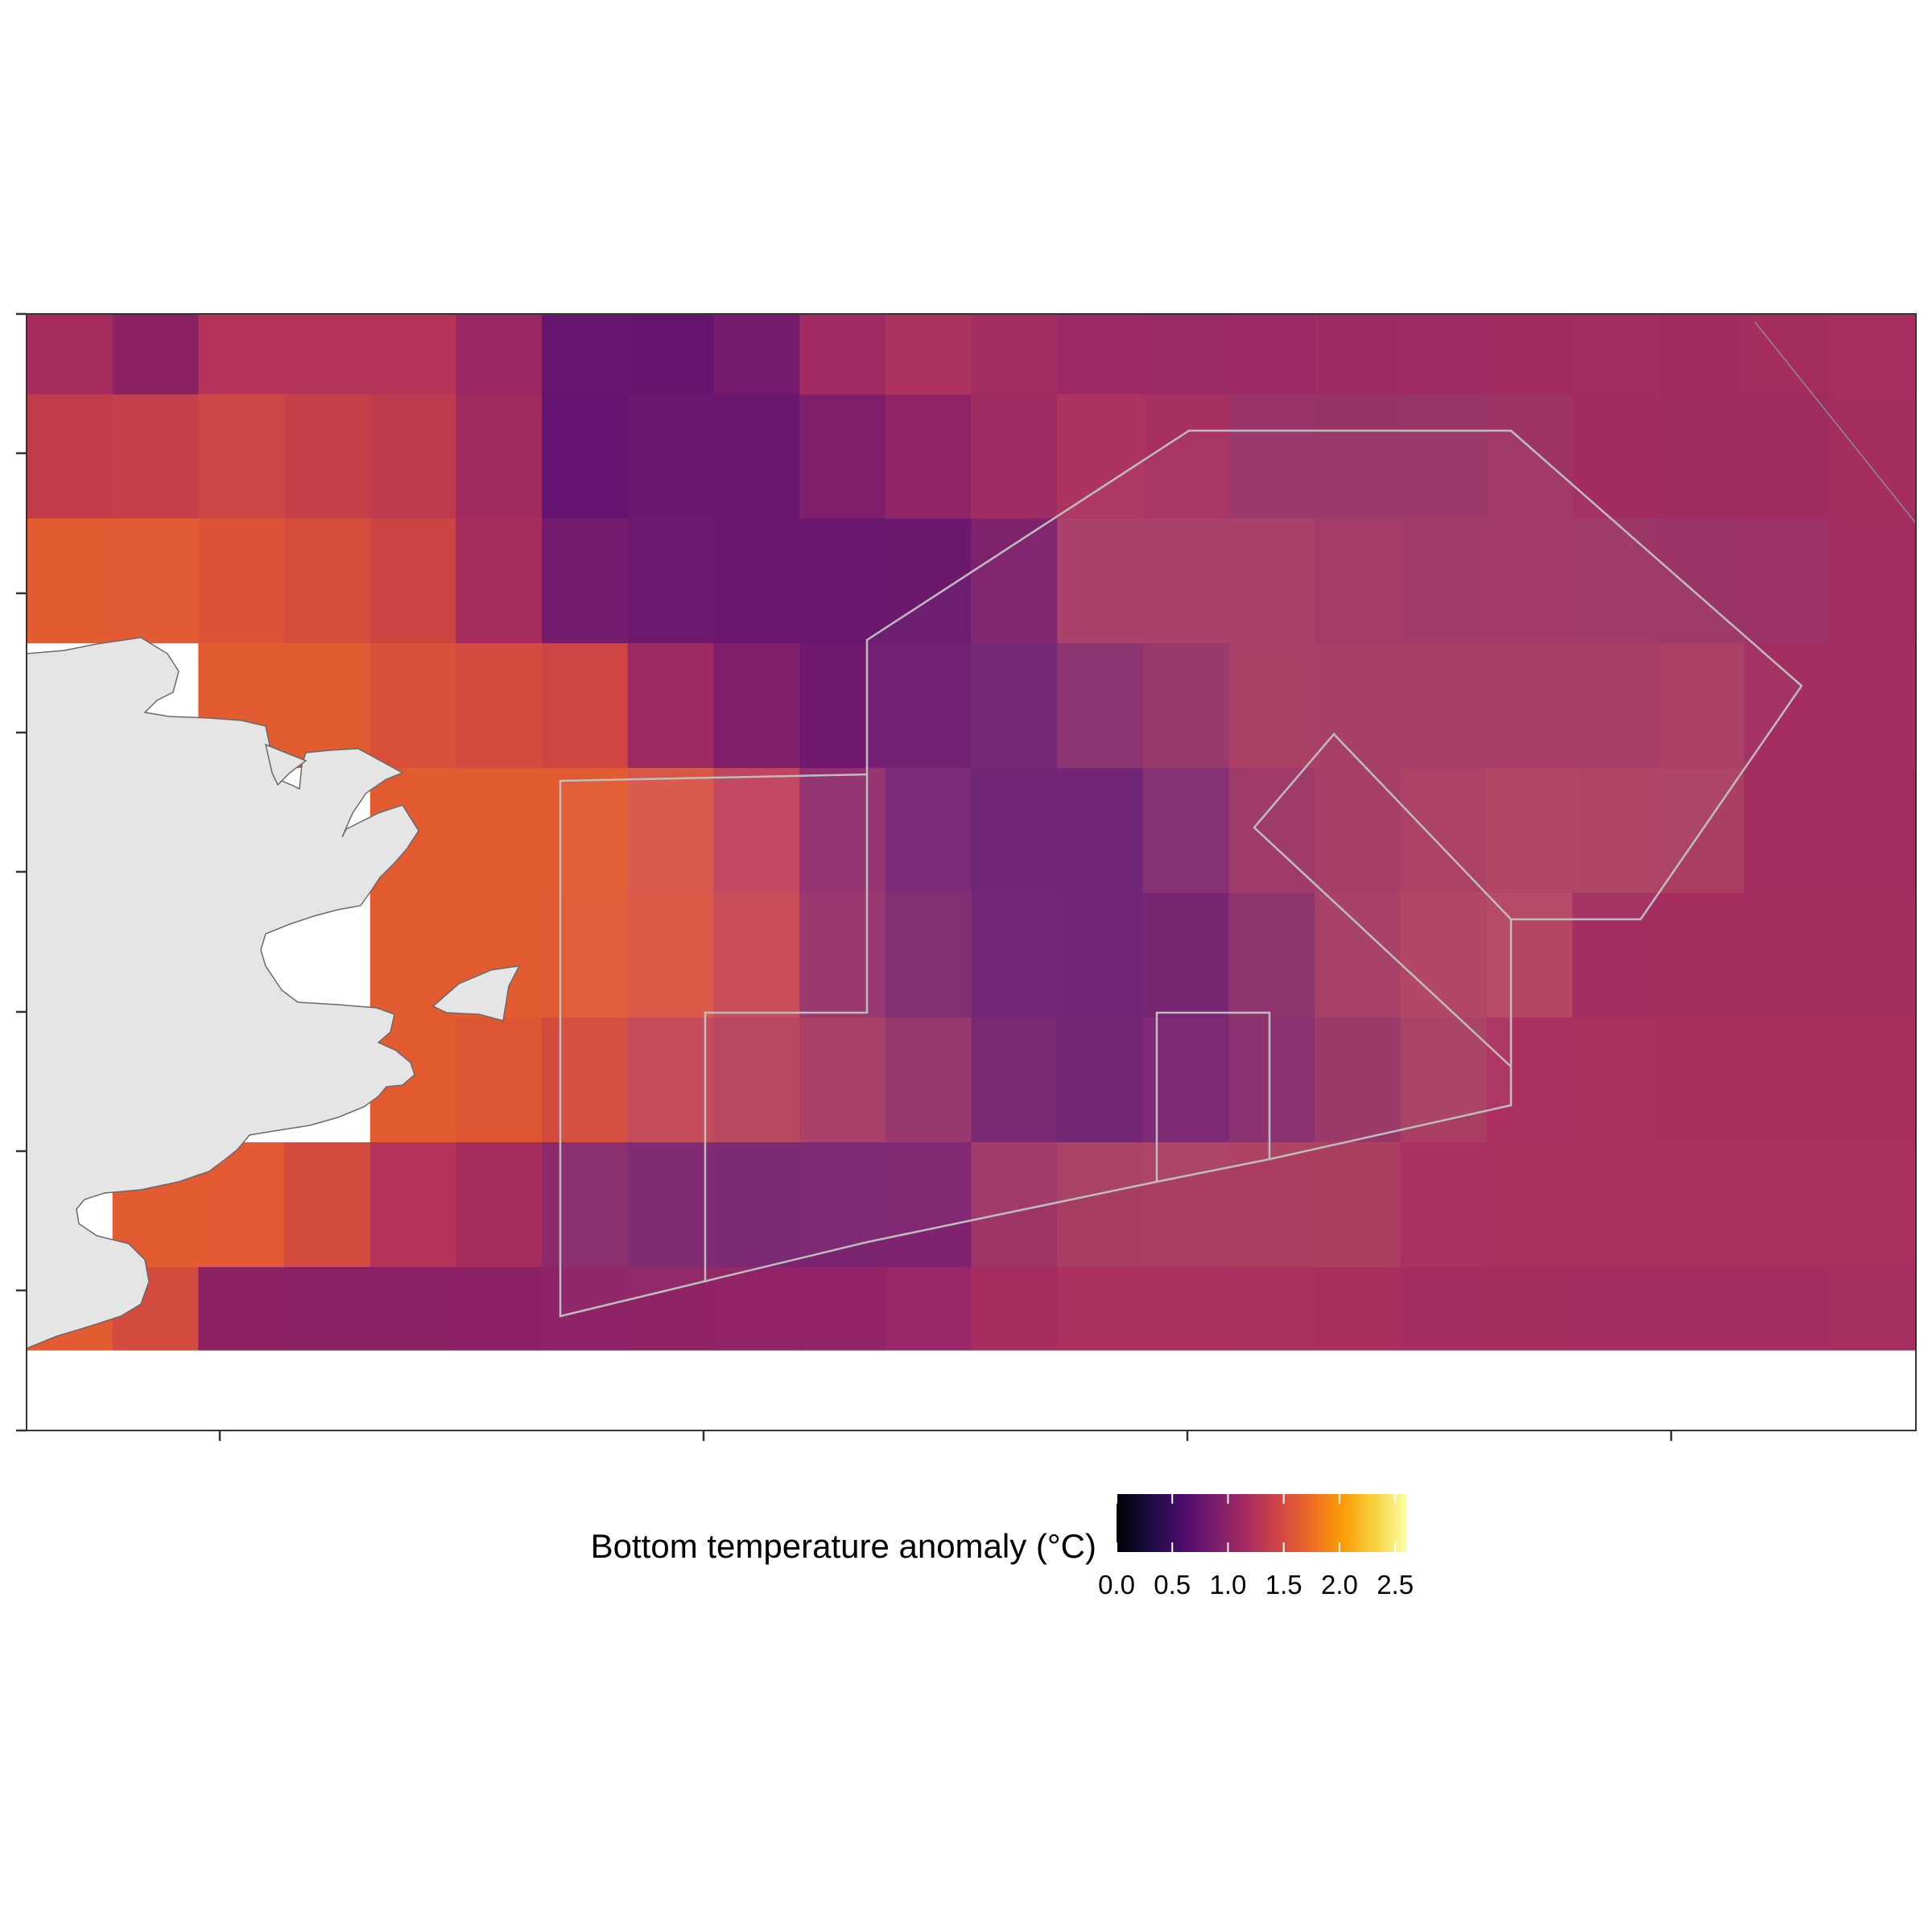 The width and height of the screenshot is (1932, 1932). I want to click on legend-tick-label: 1.5, so click(1283, 1585).